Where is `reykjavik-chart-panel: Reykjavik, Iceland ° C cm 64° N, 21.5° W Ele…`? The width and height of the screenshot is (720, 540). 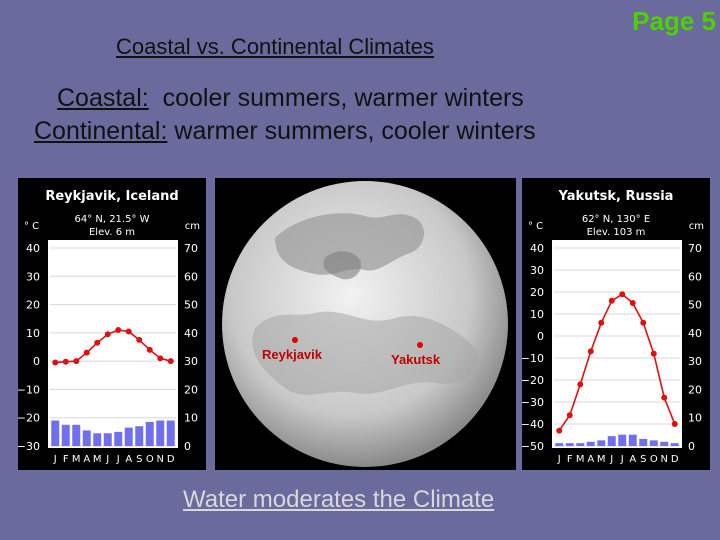 reykjavik-chart-panel: Reykjavik, Iceland ° C cm 64° N, 21.5° W Ele… is located at coordinates (112, 324).